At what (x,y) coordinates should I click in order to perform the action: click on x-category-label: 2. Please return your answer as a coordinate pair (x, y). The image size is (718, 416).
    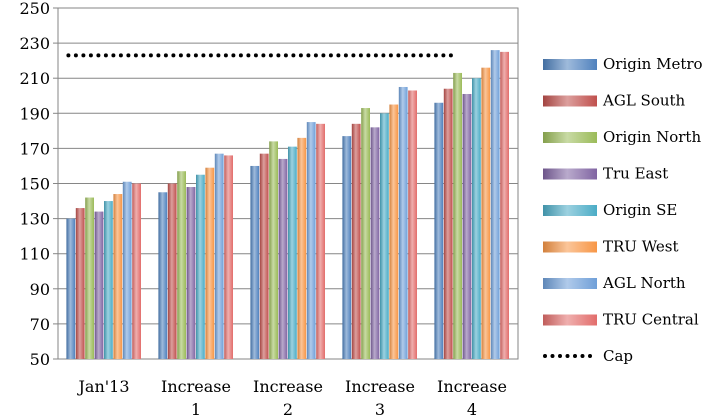
    Looking at the image, I should click on (288, 408).